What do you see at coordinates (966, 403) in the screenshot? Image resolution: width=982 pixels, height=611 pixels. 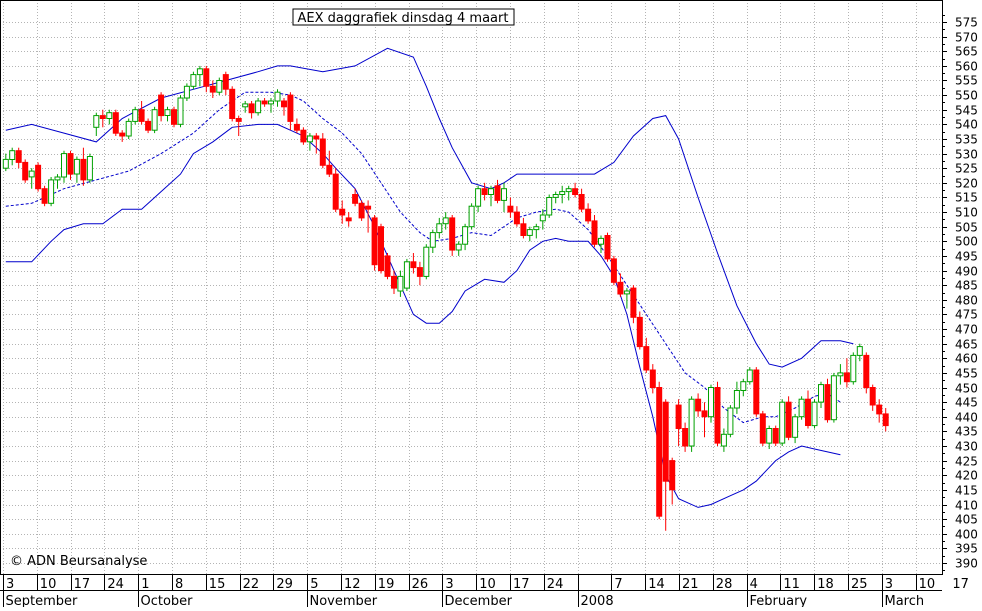 I see `y-tick-label: 445` at bounding box center [966, 403].